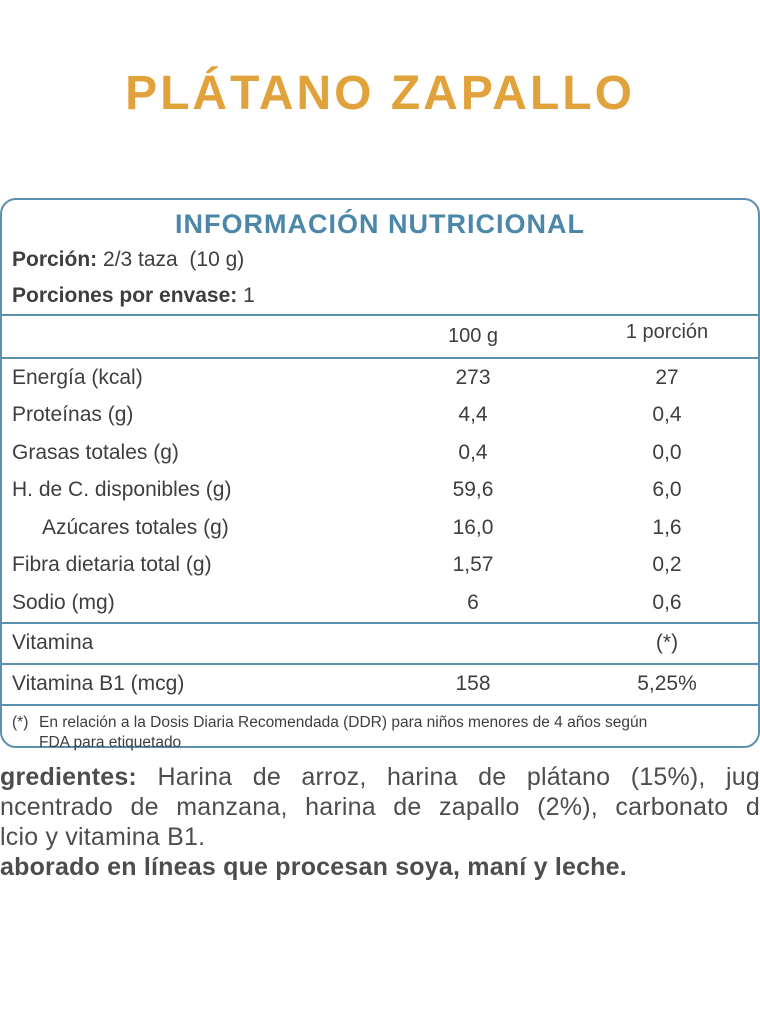  Describe the element at coordinates (667, 490) in the screenshot. I see `value-per-portion: 6,0` at that location.